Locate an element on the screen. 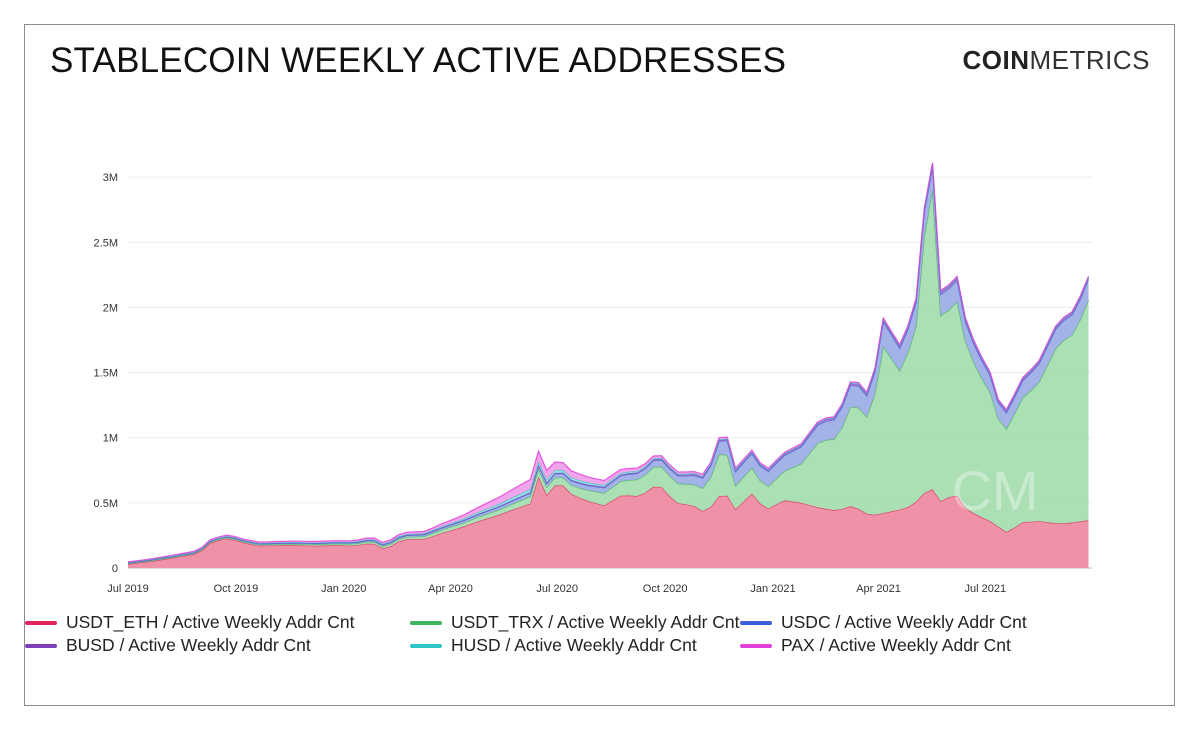 This screenshot has height=731, width=1200. legend-item: USDT_ETH / Active Weekly Addr Cnt is located at coordinates (190, 622).